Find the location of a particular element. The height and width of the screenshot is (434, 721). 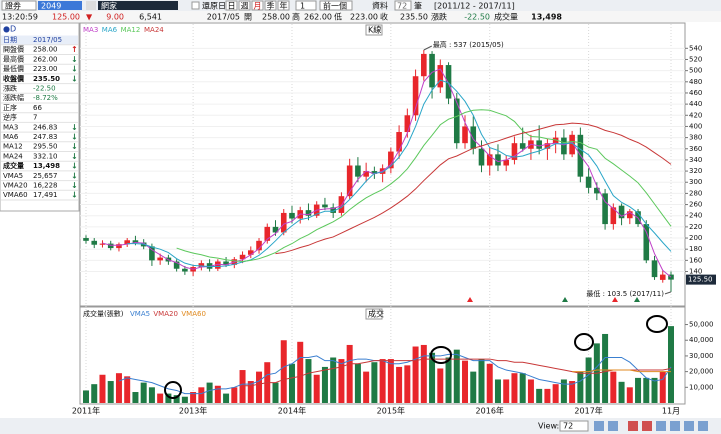

restore-checkbox is located at coordinates (195, 5).